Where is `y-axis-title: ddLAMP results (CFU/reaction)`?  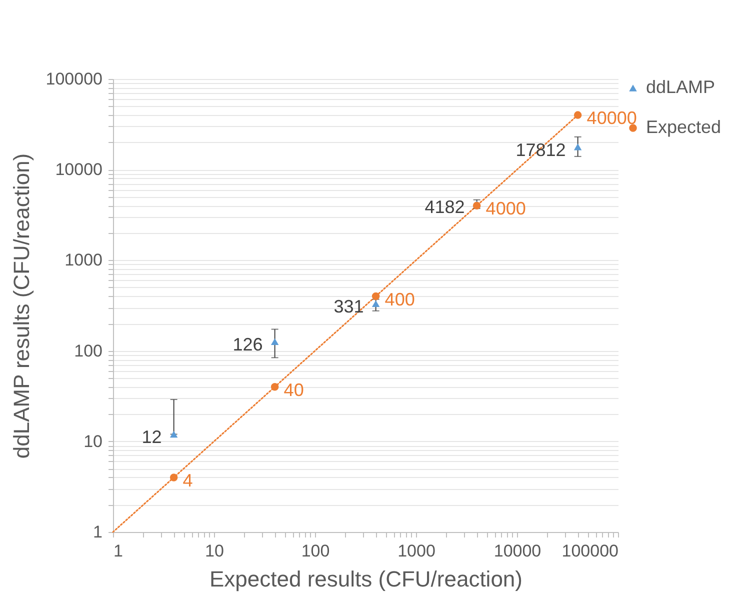 y-axis-title: ddLAMP results (CFU/reaction) is located at coordinates (21, 306).